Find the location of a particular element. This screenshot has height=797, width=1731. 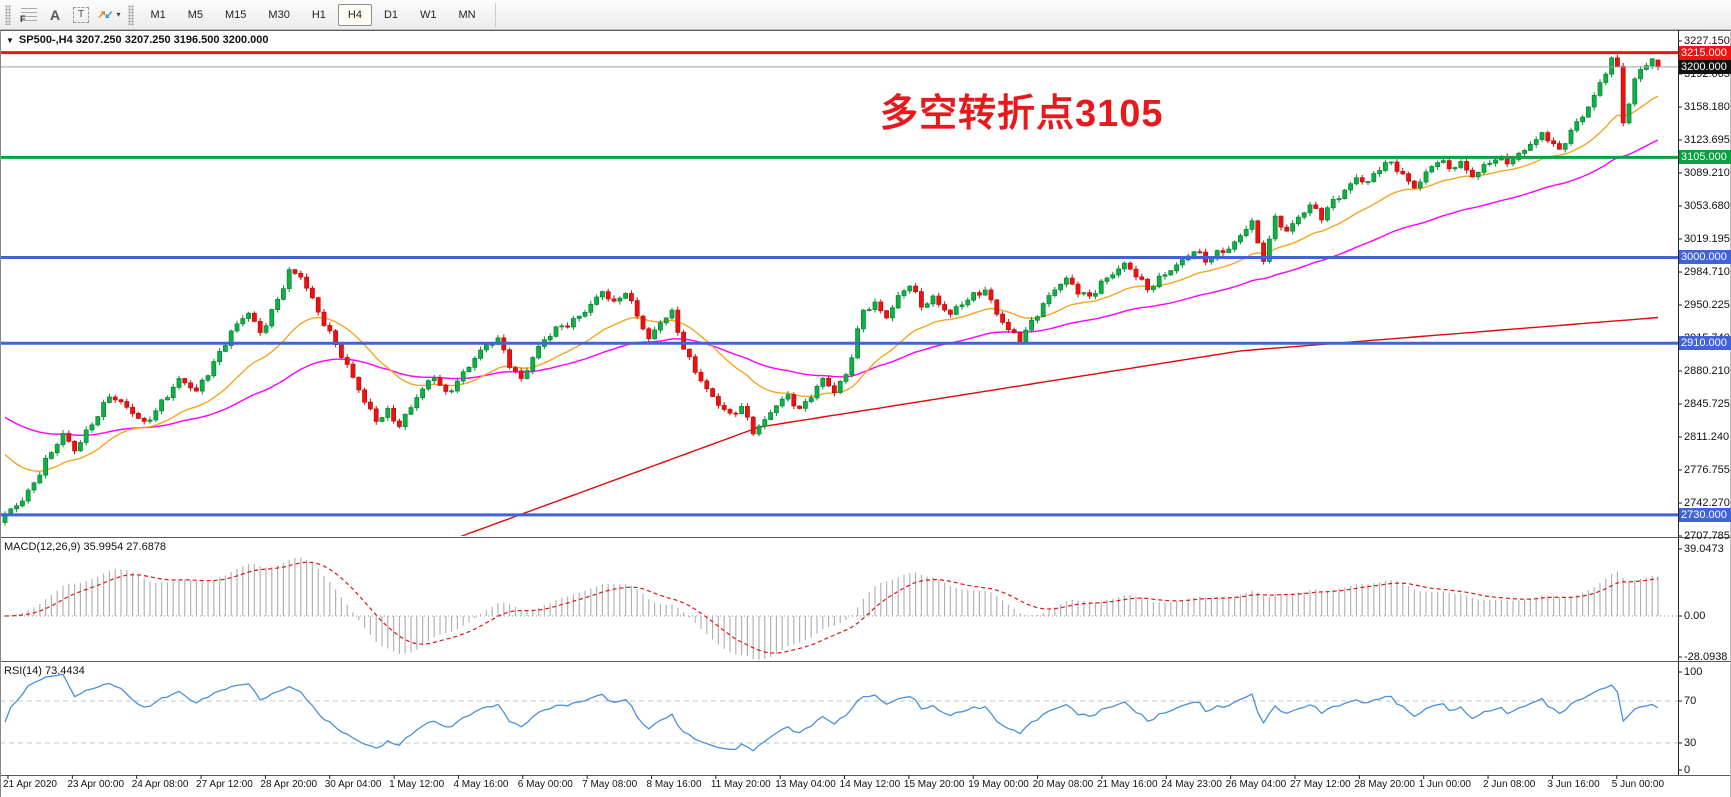

price-tick-label: 2950.225 is located at coordinates (1707, 305).